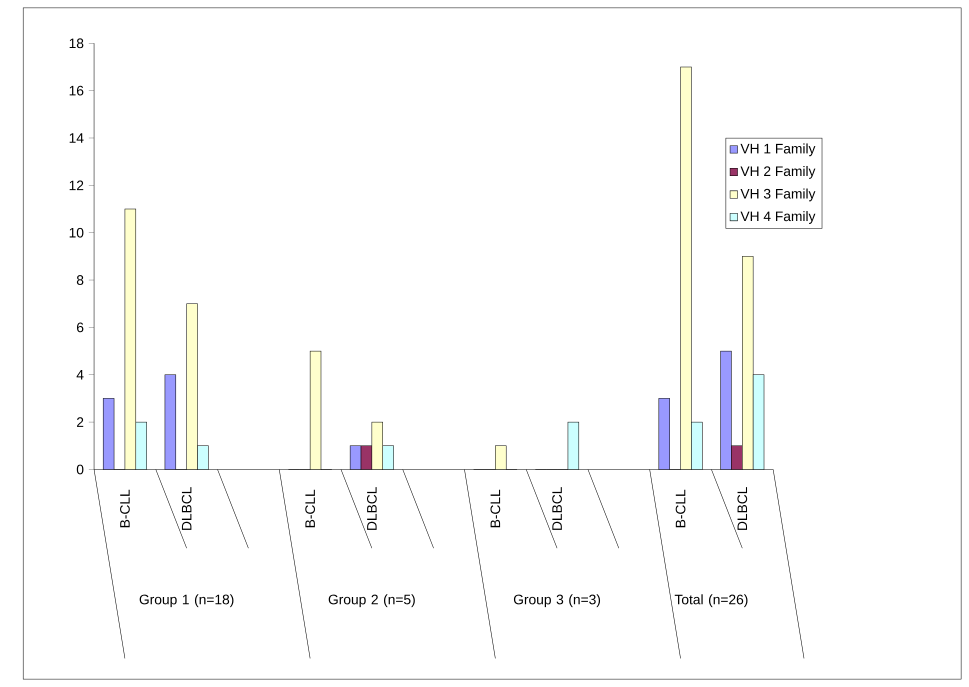 This screenshot has height=687, width=969. I want to click on y-tick-label: 8, so click(80, 280).